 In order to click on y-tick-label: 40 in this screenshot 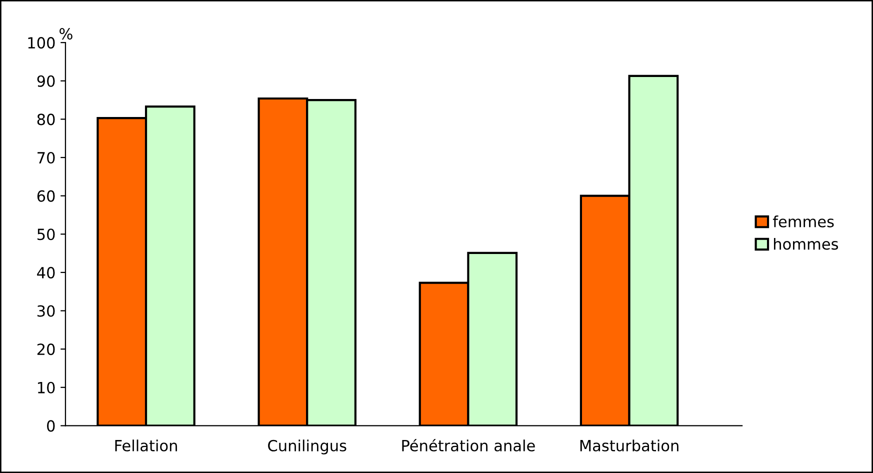, I will do `click(46, 272)`.